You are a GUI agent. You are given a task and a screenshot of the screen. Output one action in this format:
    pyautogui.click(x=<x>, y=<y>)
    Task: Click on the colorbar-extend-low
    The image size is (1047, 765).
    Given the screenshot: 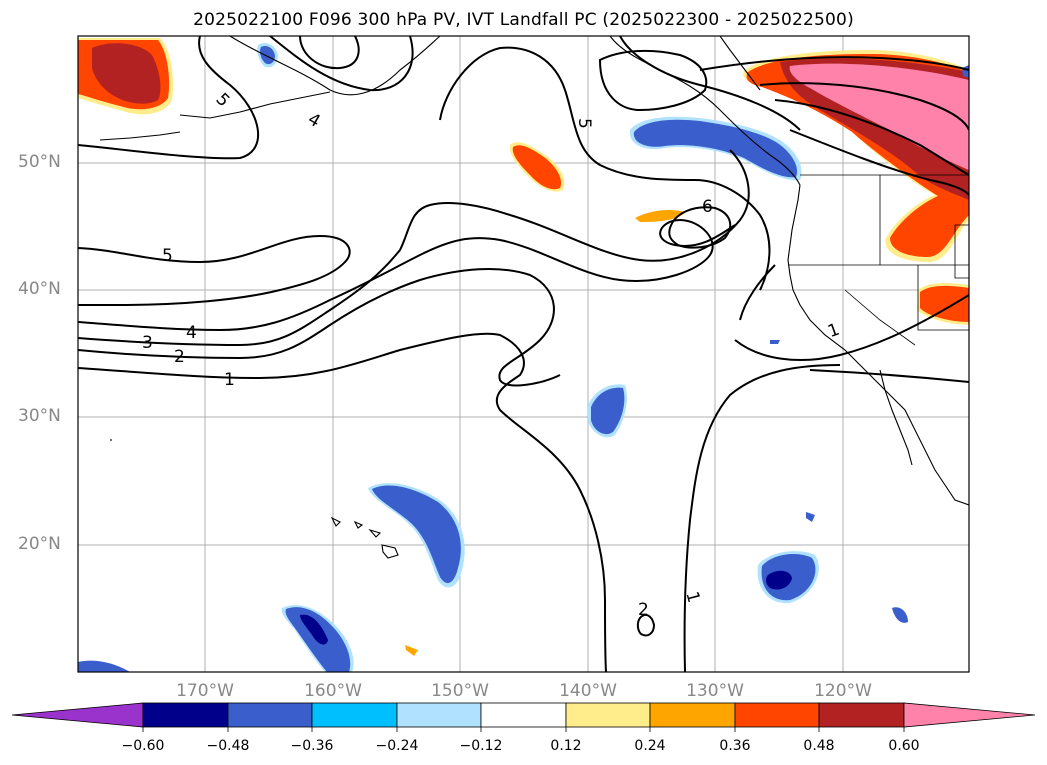 What is the action you would take?
    pyautogui.click(x=77, y=715)
    